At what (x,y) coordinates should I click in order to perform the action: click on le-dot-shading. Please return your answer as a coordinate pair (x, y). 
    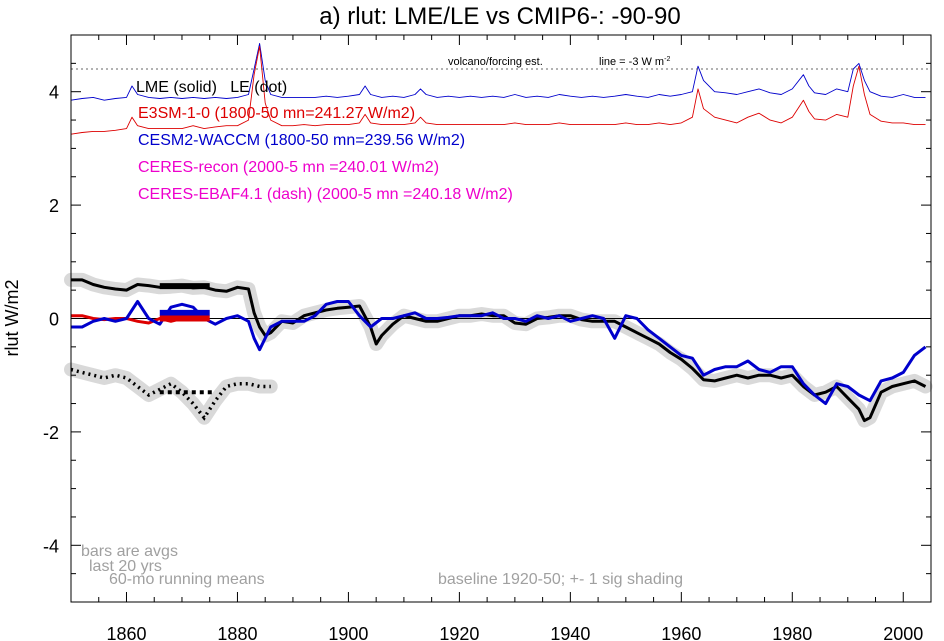
    Looking at the image, I should click on (171, 393).